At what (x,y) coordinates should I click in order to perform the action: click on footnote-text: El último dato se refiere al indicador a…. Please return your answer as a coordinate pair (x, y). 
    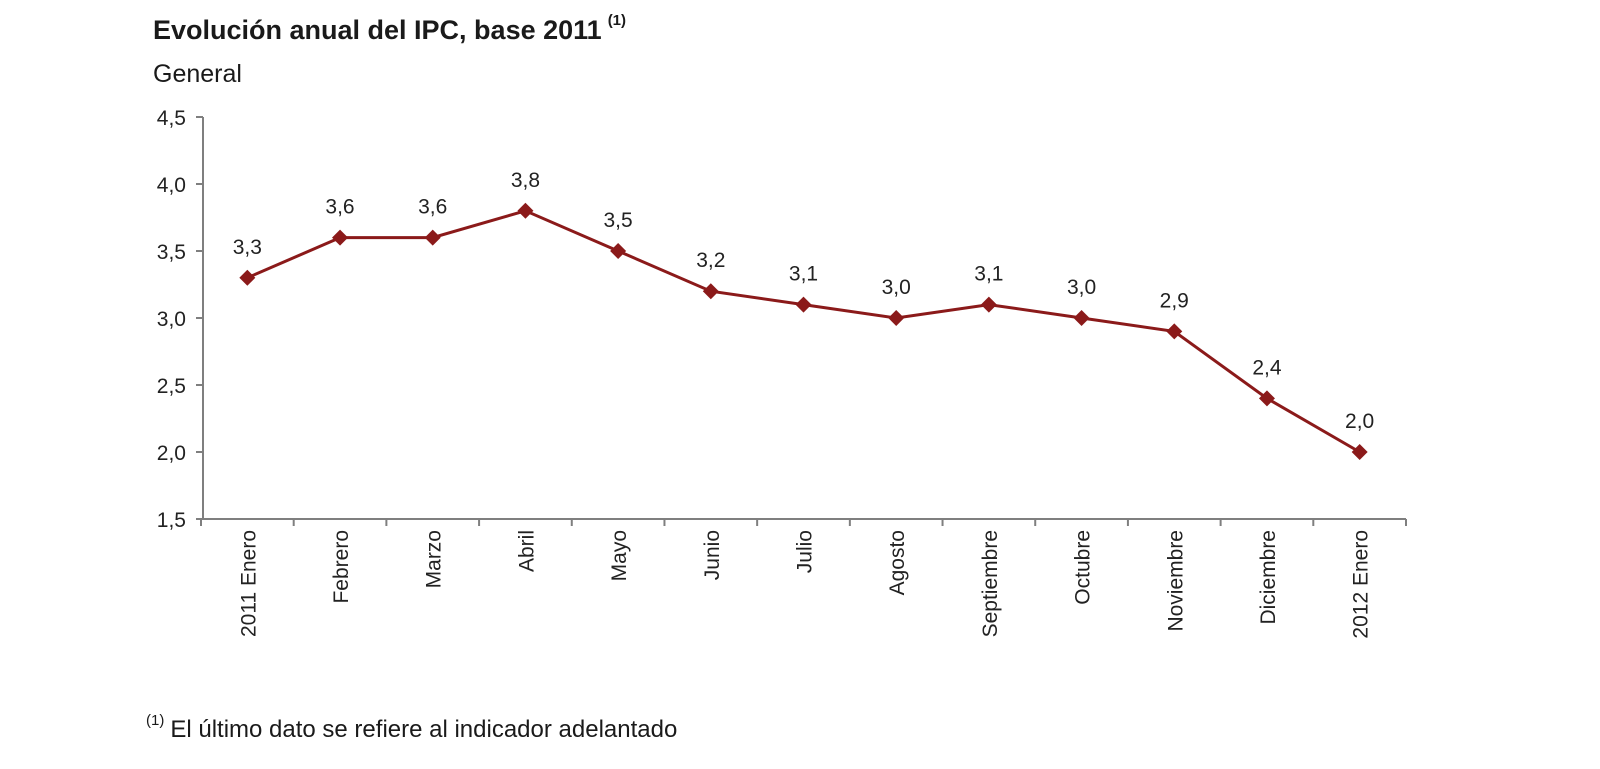
    Looking at the image, I should click on (424, 729).